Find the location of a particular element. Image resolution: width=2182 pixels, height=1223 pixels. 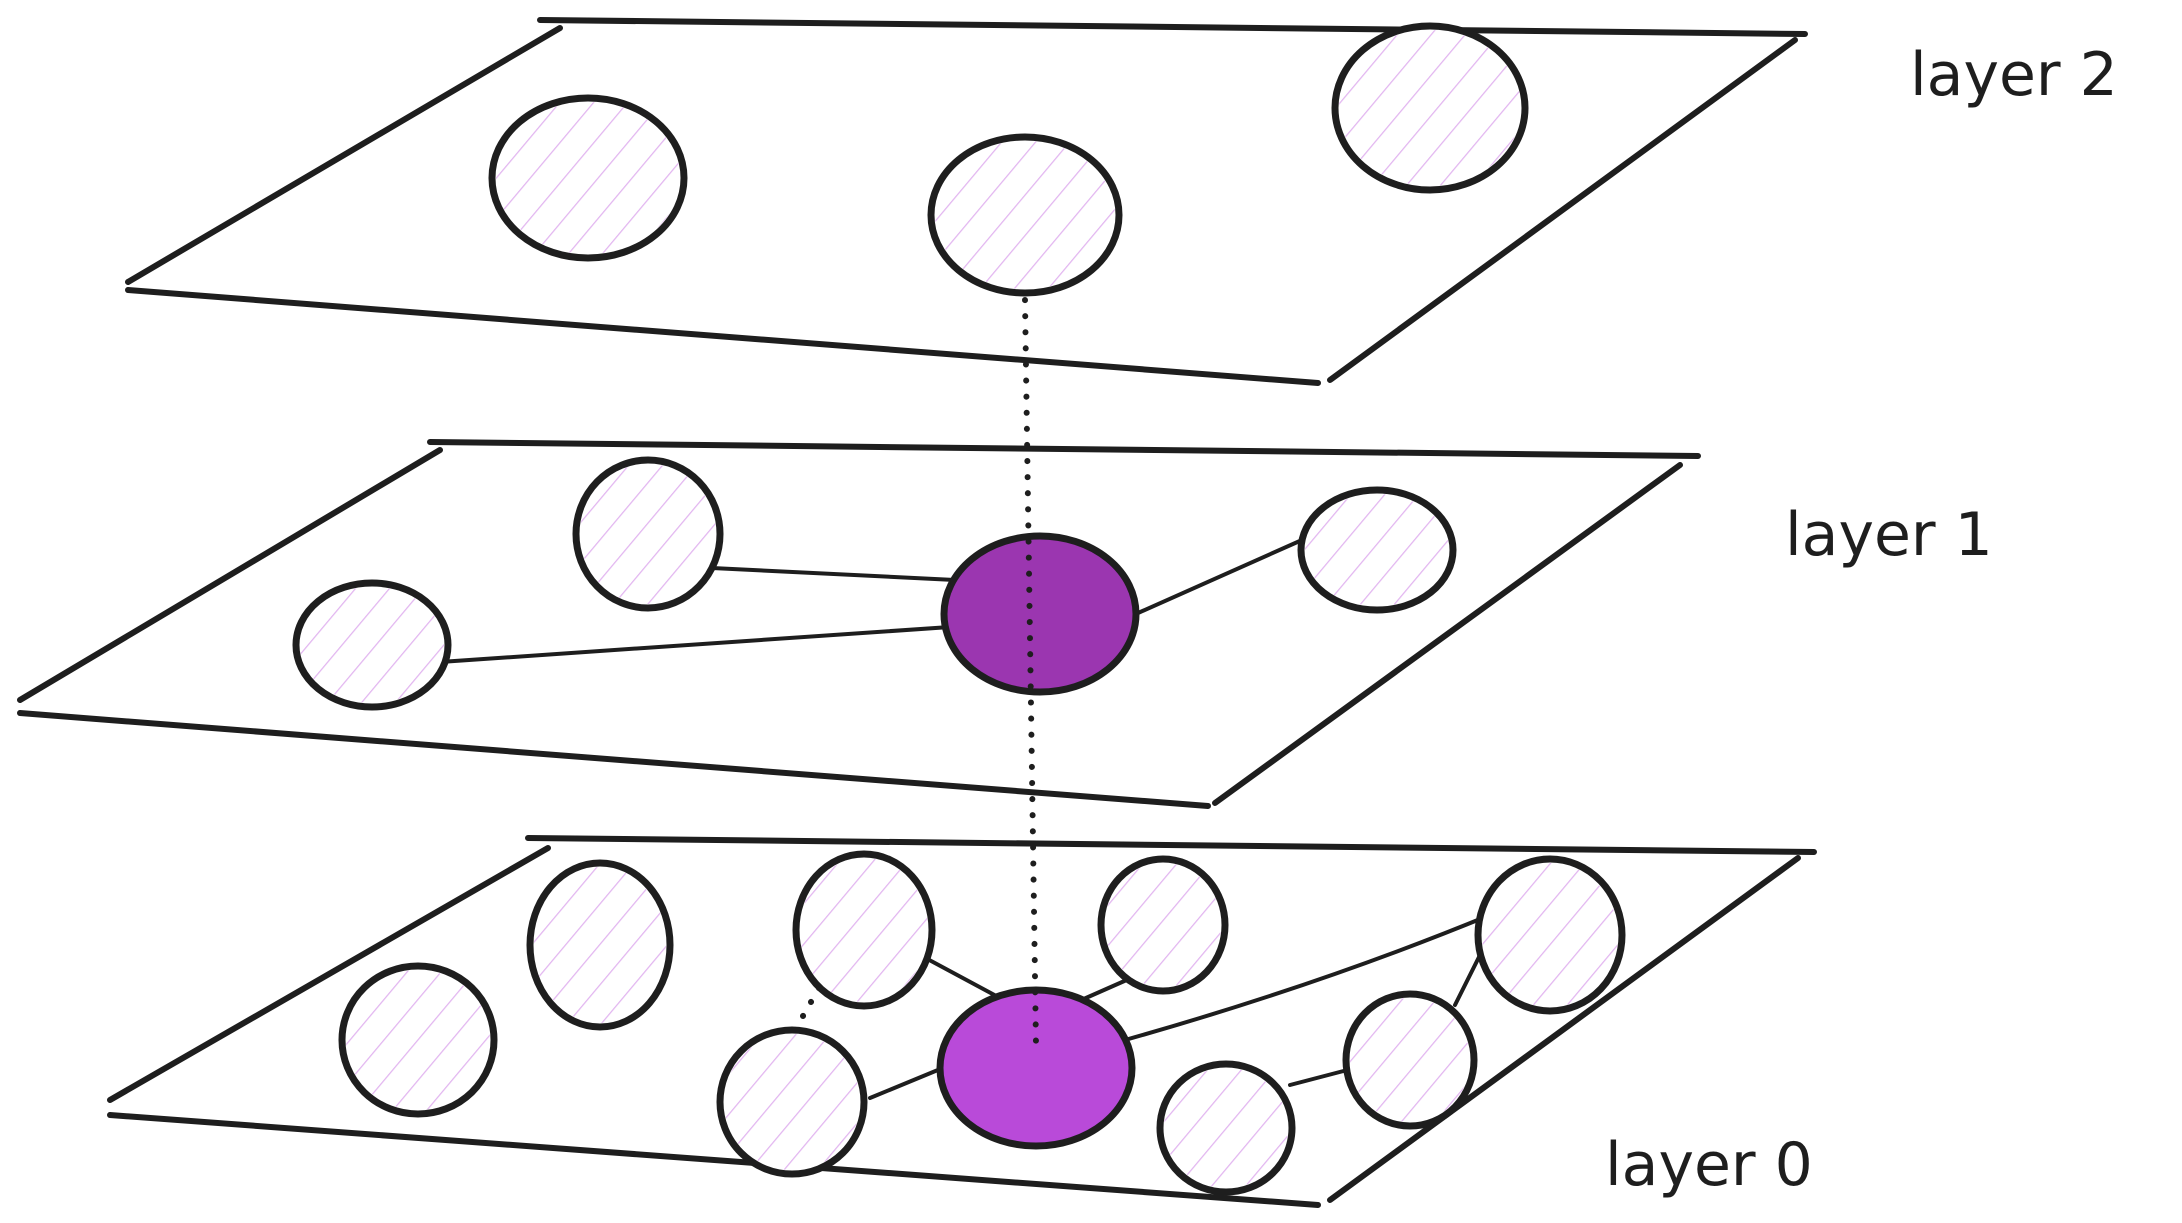

layer-1-label: layer 1 is located at coordinates (1889, 535).